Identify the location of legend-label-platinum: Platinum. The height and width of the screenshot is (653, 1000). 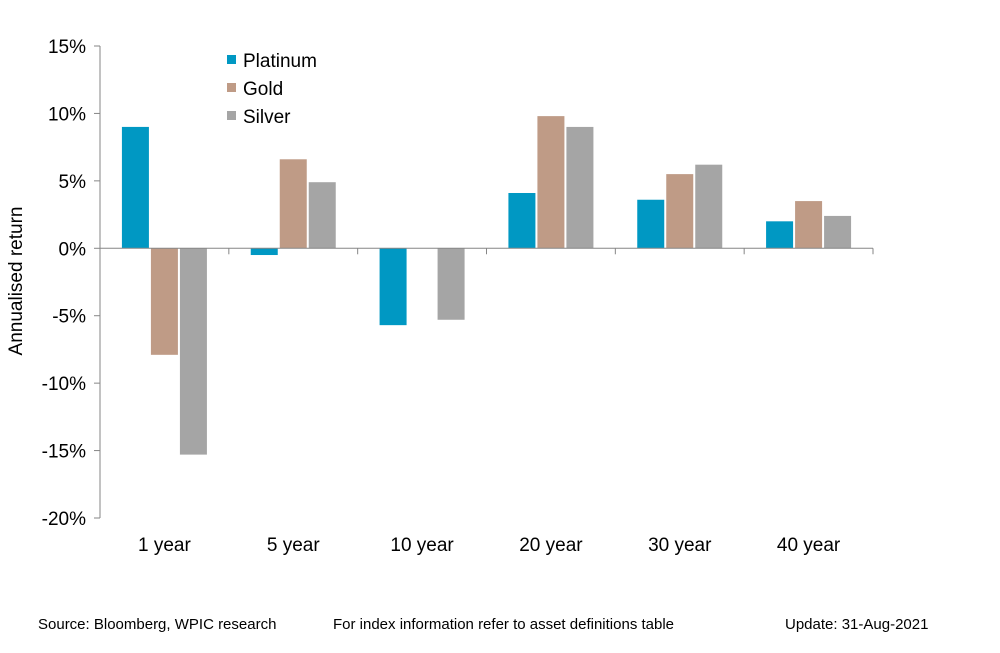
(280, 61).